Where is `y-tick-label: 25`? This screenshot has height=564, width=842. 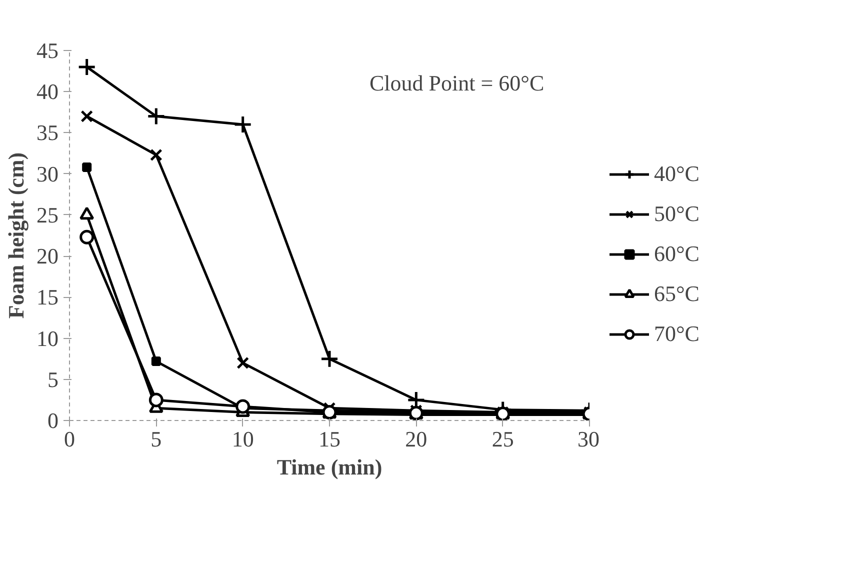 y-tick-label: 25 is located at coordinates (47, 215).